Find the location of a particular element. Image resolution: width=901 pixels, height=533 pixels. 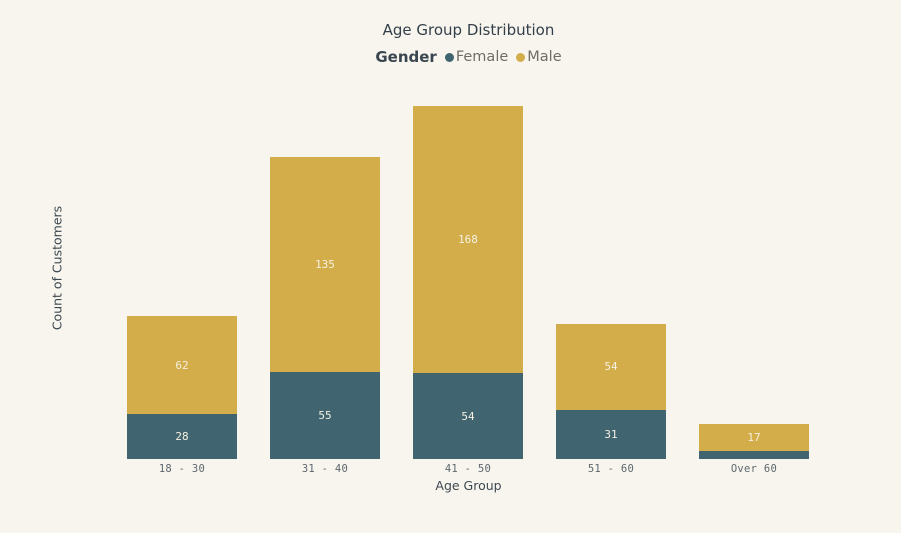

bar-value-label: 17 is located at coordinates (754, 438).